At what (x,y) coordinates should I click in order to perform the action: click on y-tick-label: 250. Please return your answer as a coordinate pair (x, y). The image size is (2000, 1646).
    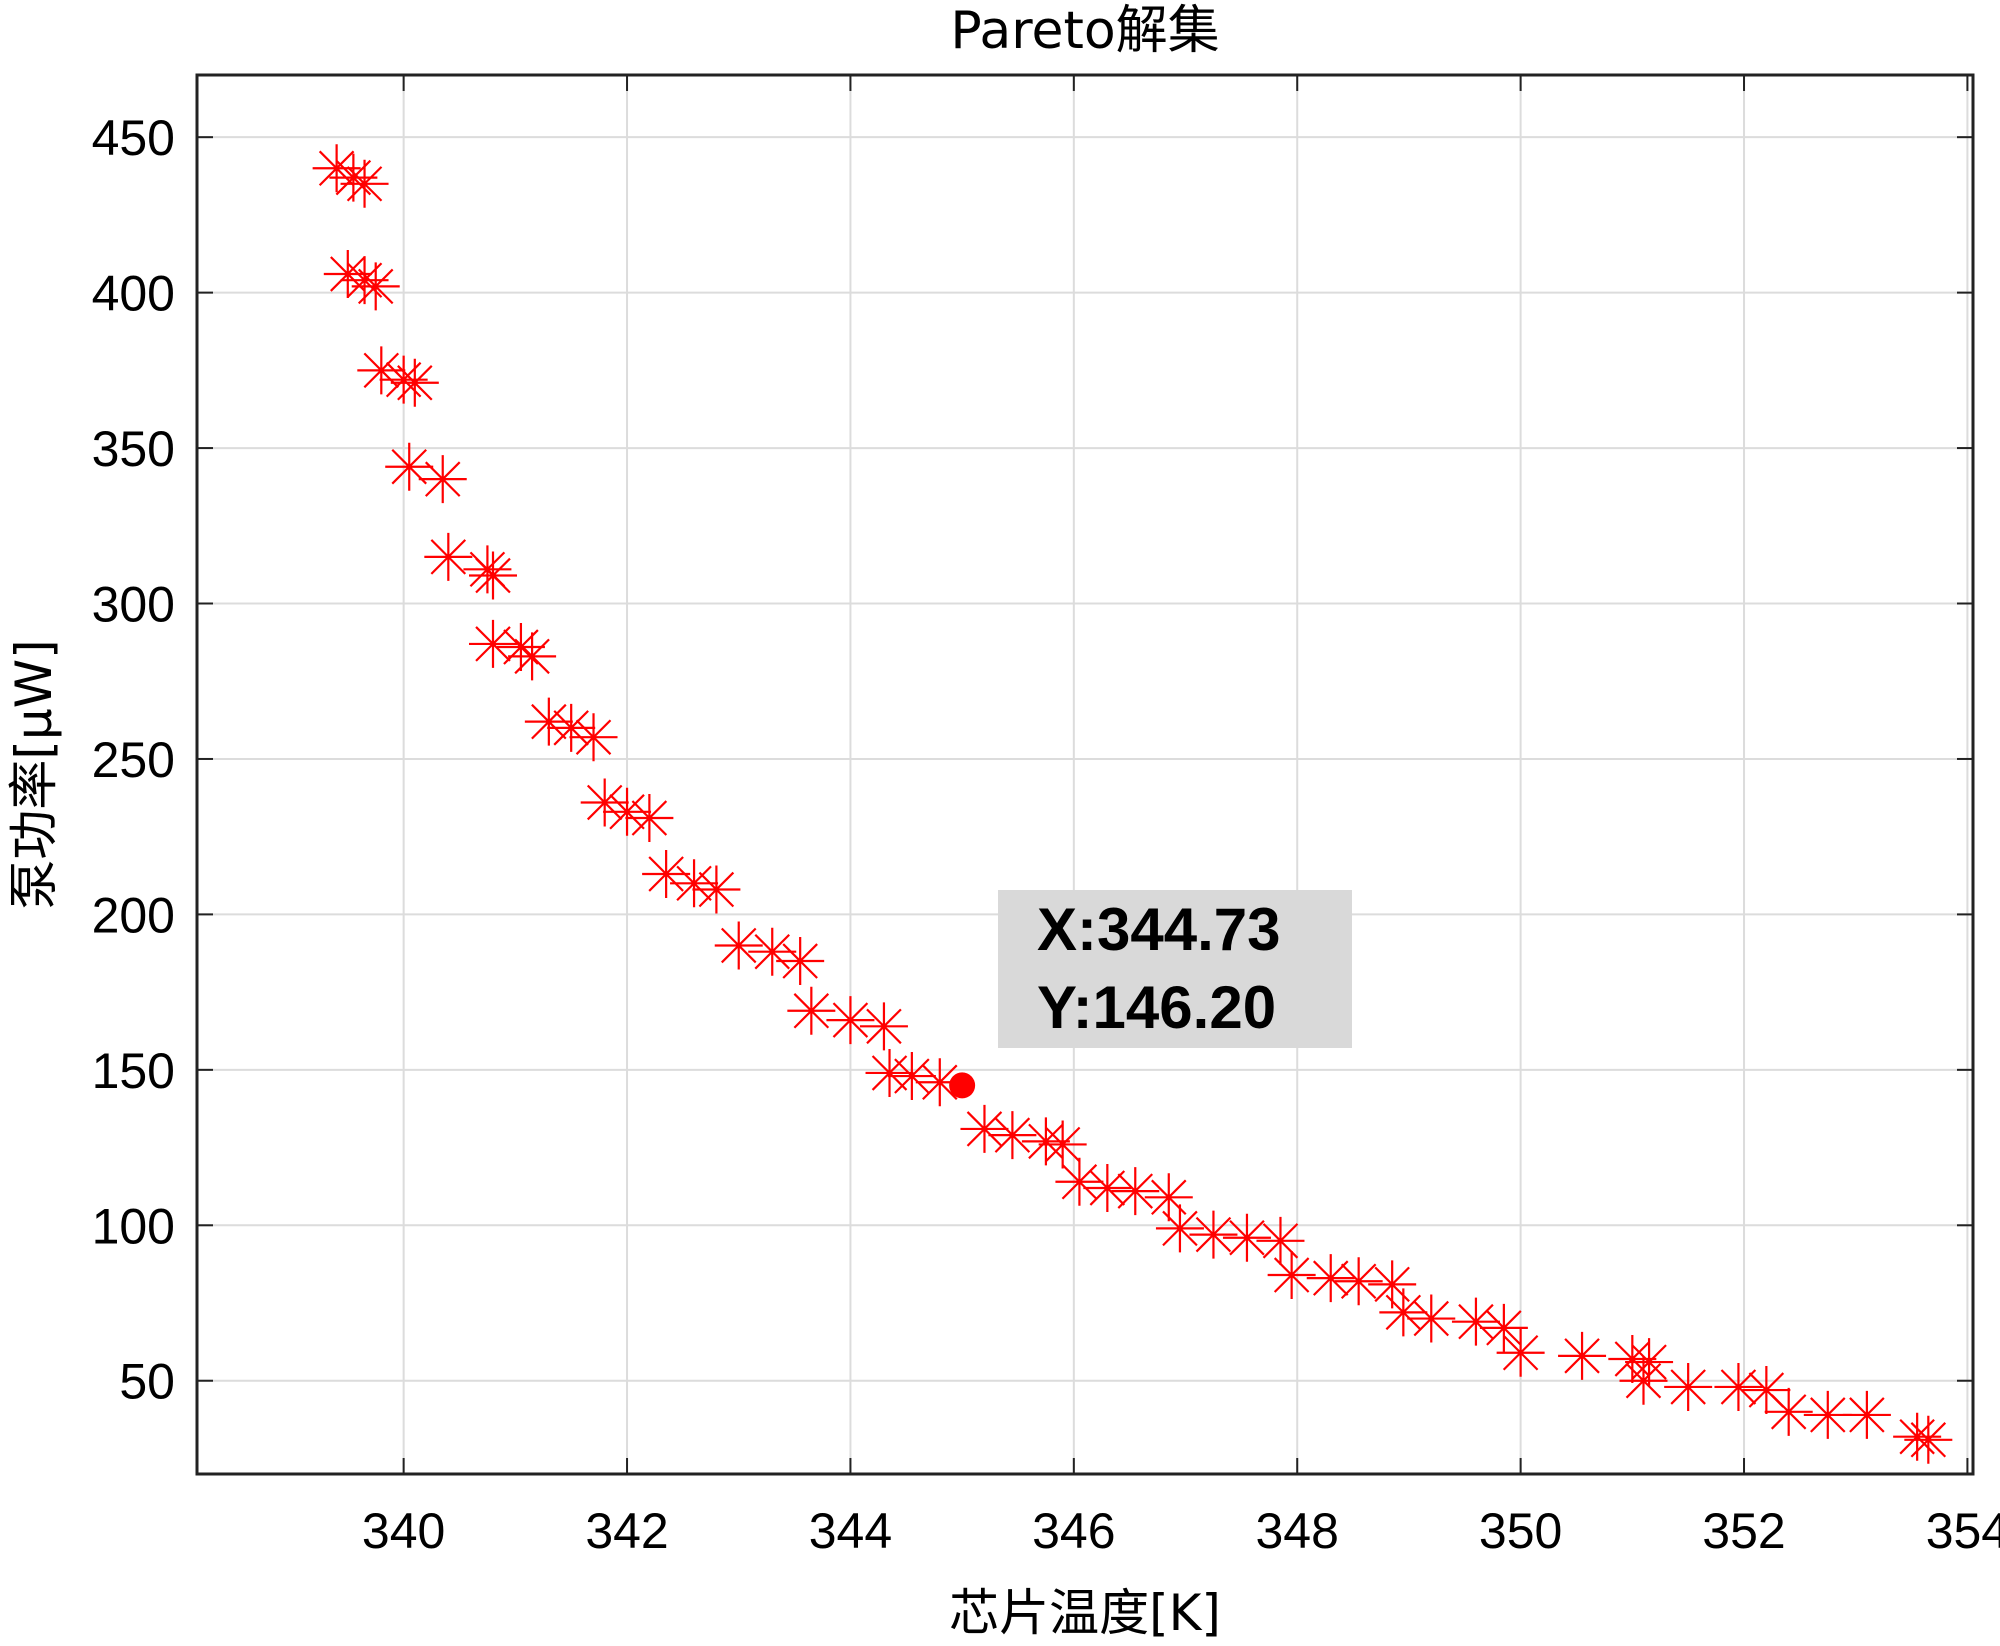
    Looking at the image, I should click on (133, 760).